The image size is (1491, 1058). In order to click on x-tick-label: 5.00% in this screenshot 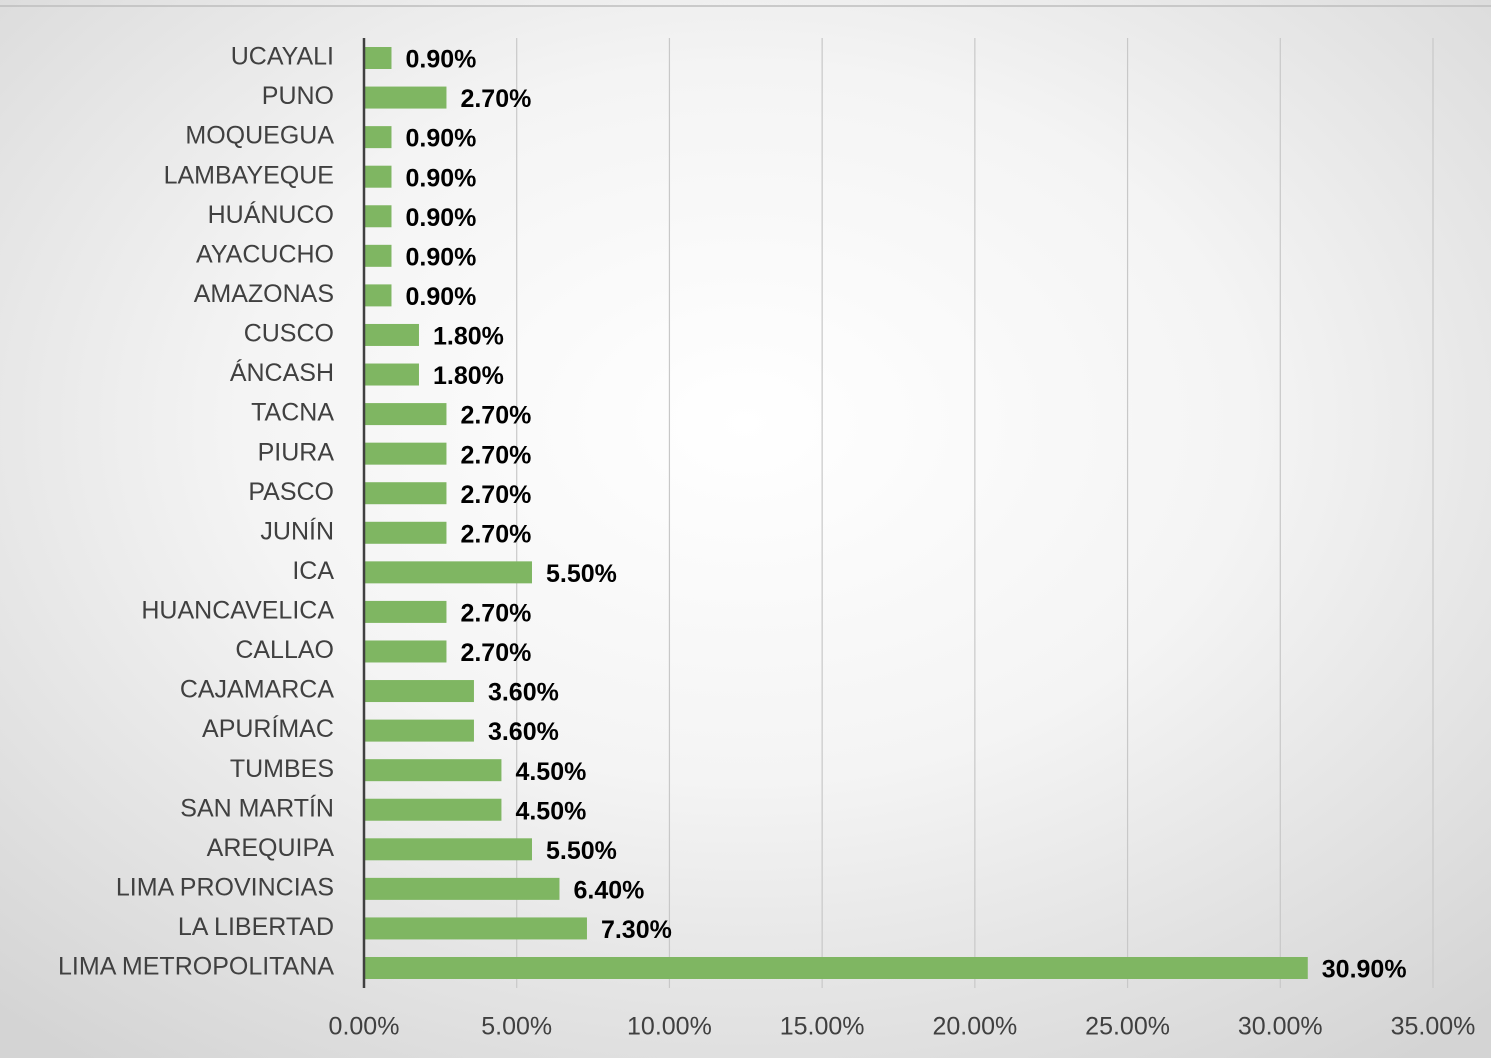, I will do `click(516, 1027)`.